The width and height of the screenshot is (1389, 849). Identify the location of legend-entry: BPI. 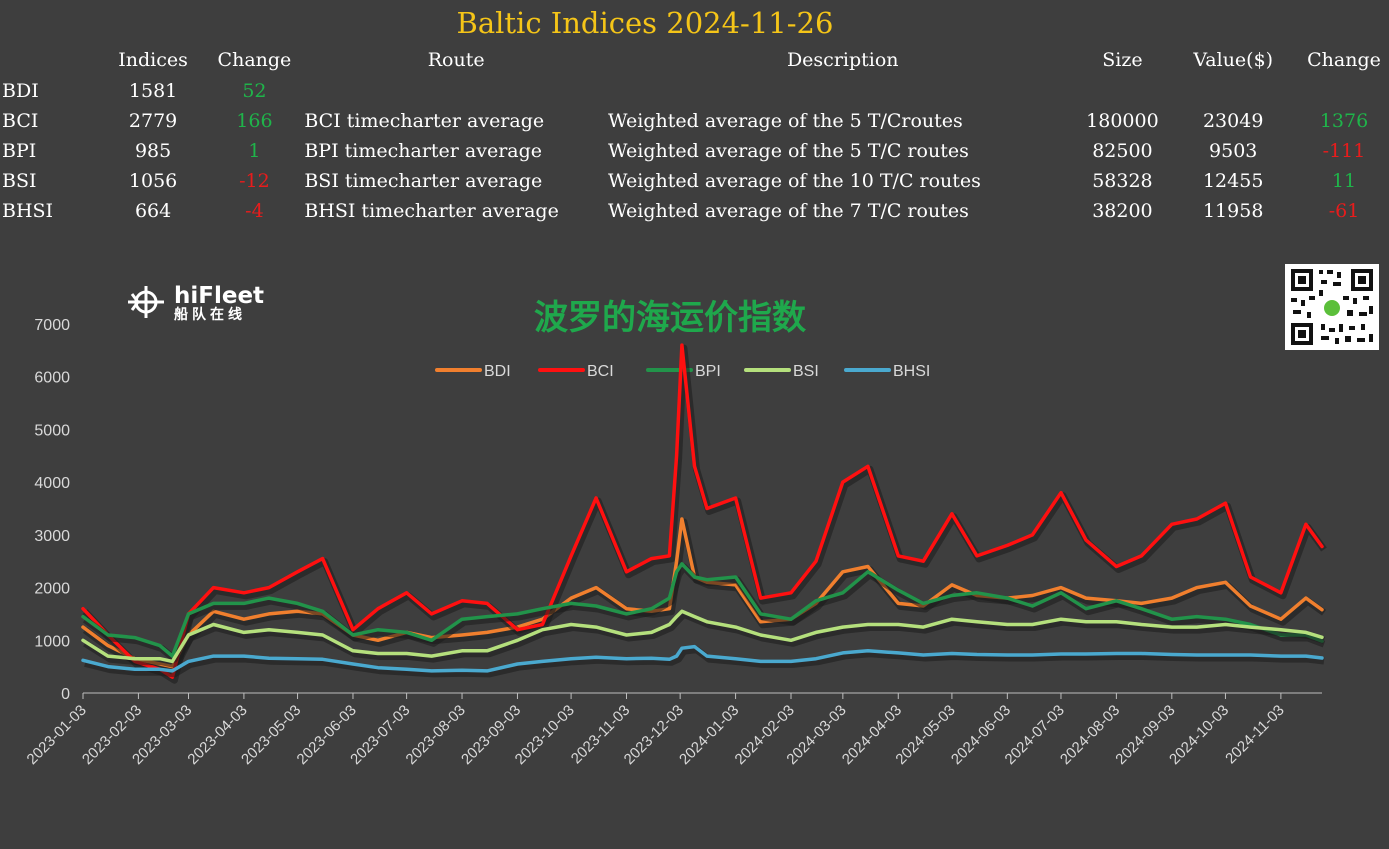
(708, 371).